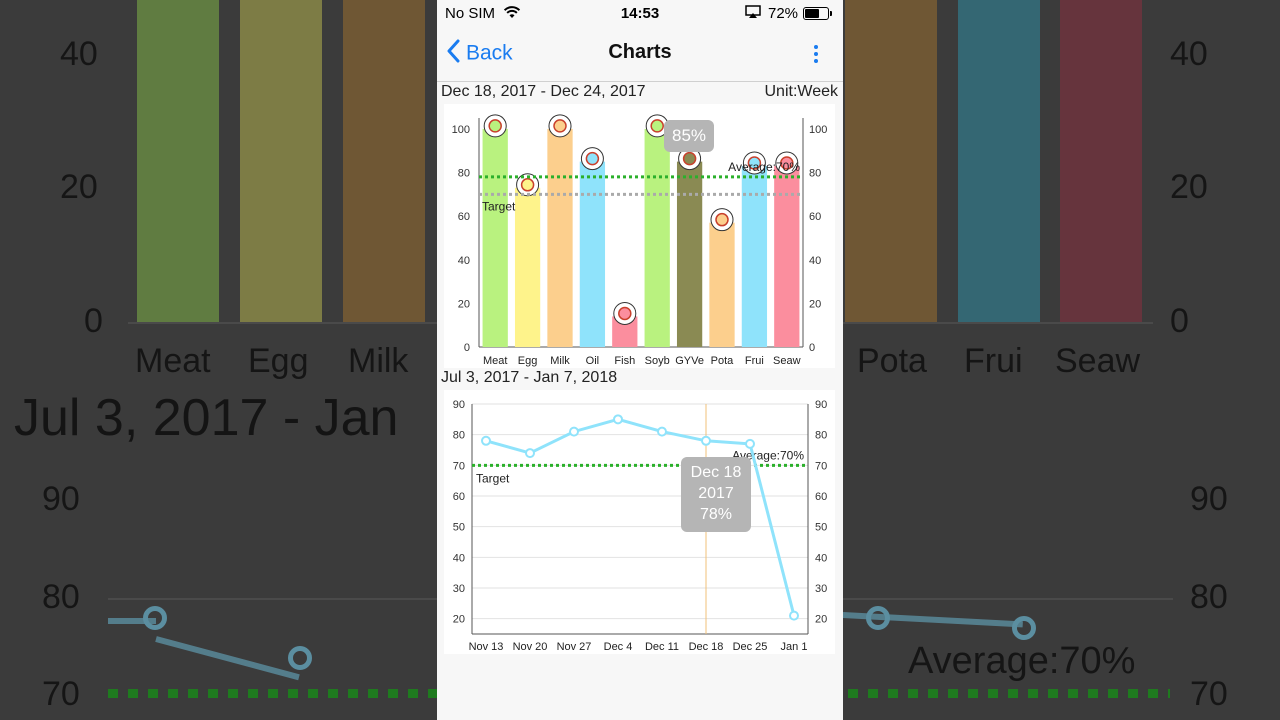 The height and width of the screenshot is (720, 1280). I want to click on oil-icon, so click(592, 159).